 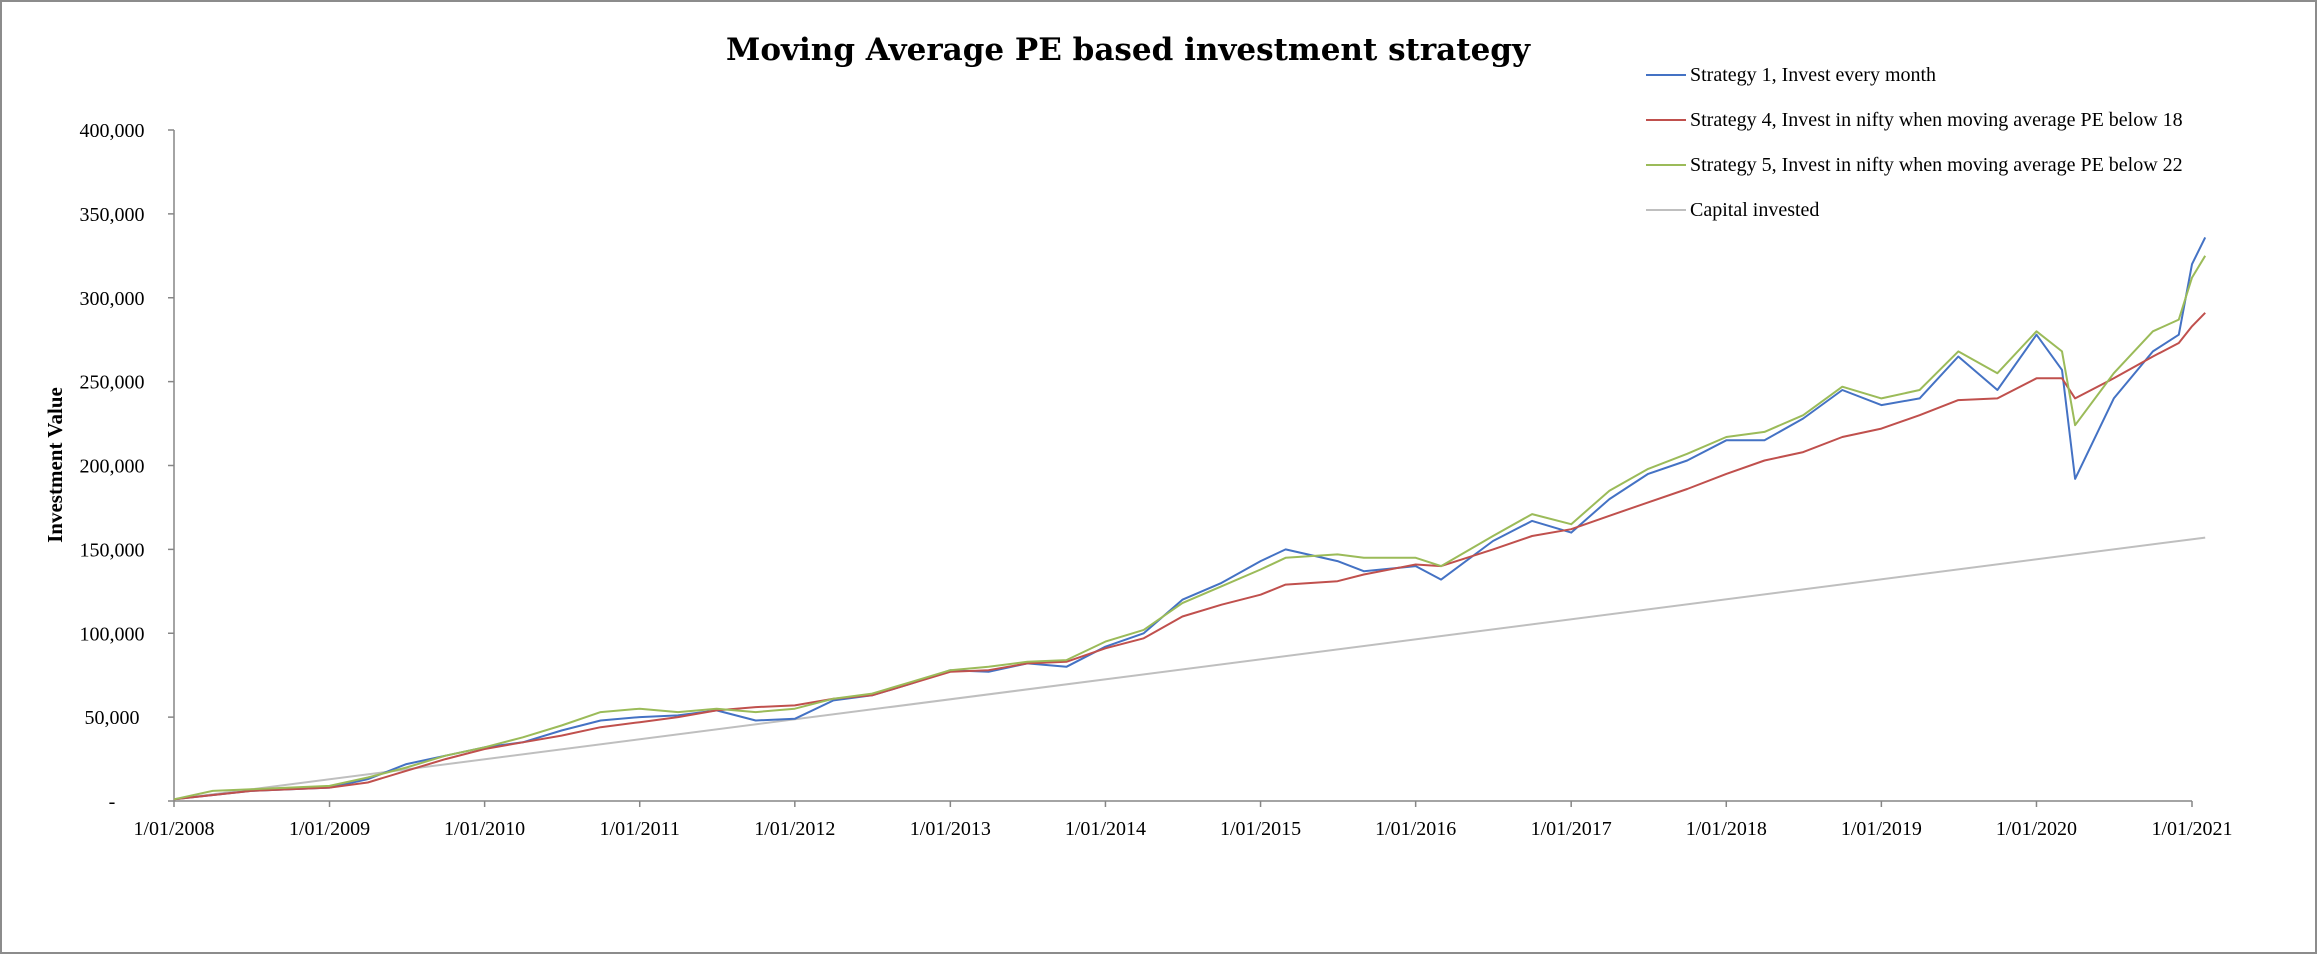 I want to click on y-tick-label: 350,000, so click(x=112, y=215).